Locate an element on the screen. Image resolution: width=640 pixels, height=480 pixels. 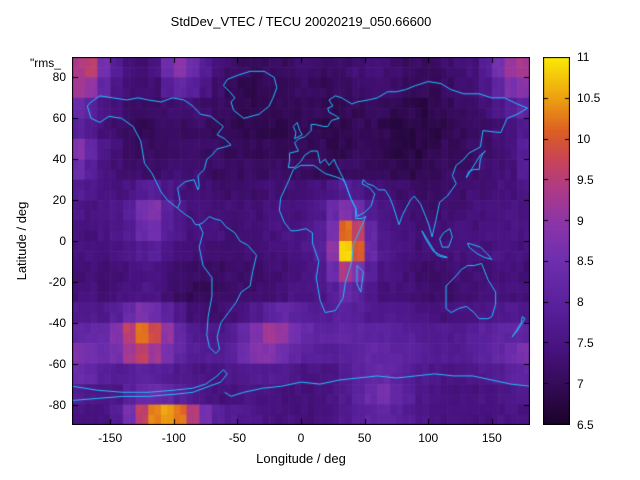
x-tick-label: -150 is located at coordinates (110, 438).